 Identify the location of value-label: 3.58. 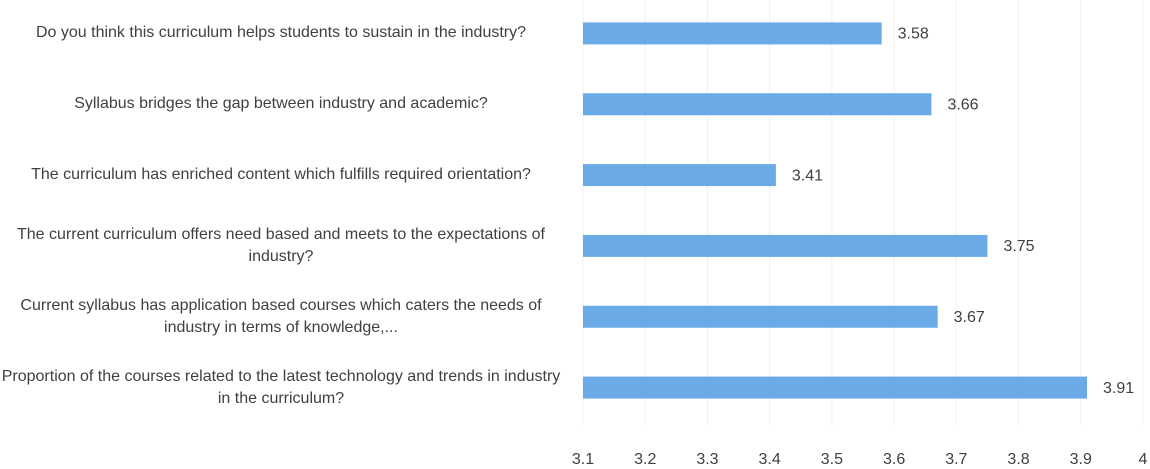
(913, 34).